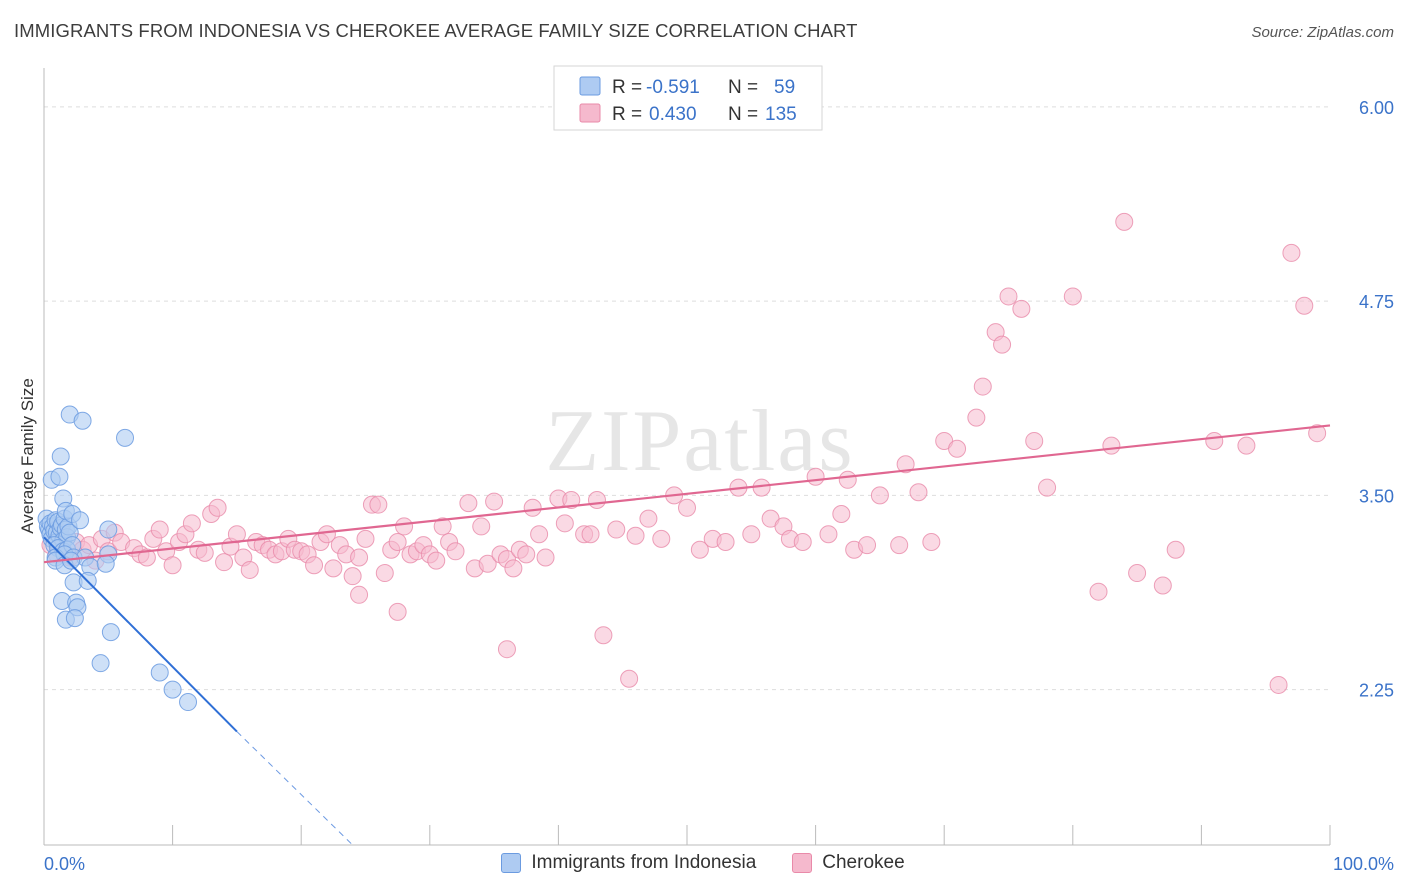  Describe the element at coordinates (1376, 108) in the screenshot. I see `y-tick-label: 6.00` at that location.